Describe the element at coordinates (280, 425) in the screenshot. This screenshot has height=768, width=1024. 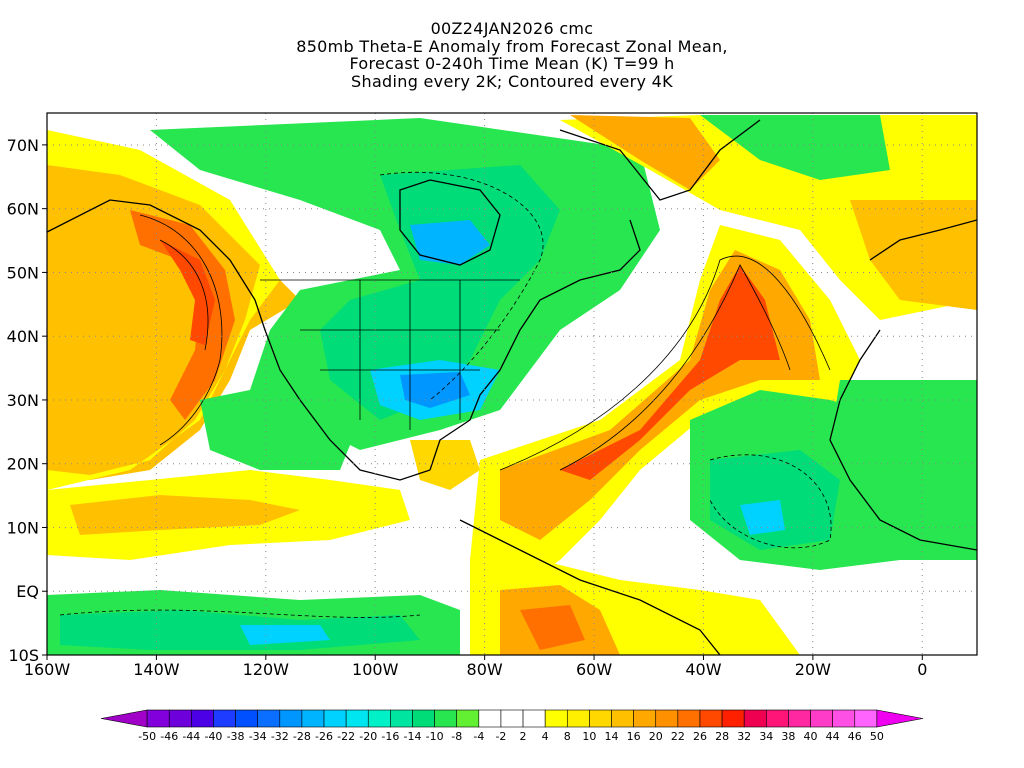
I see `anomaly-region-mexico-green` at that location.